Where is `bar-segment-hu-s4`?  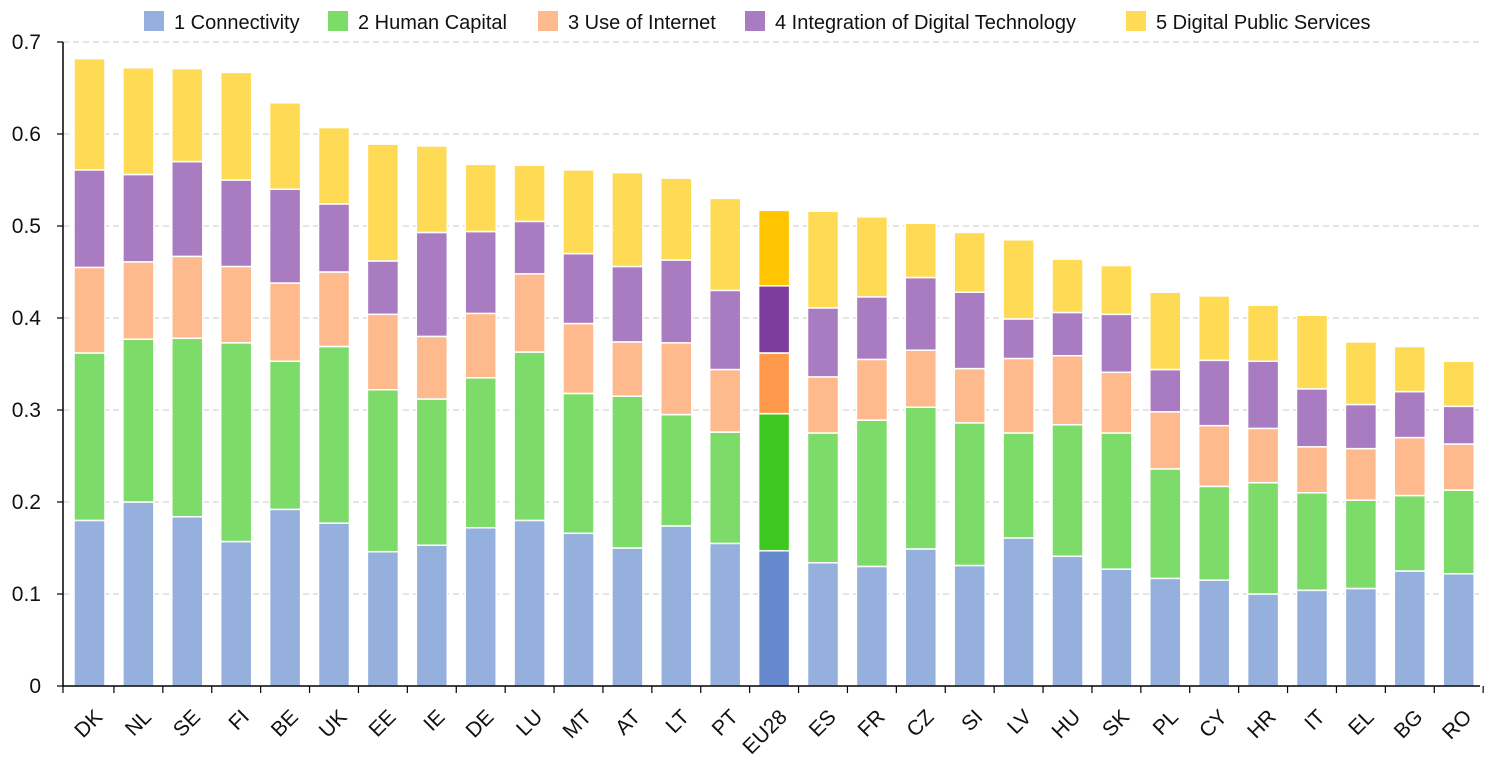
bar-segment-hu-s4 is located at coordinates (1067, 334).